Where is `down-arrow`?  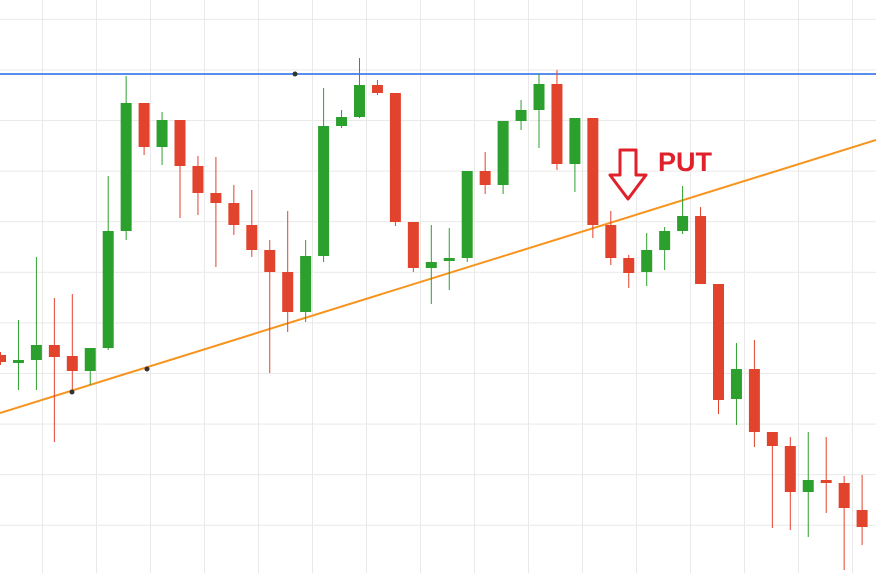 down-arrow is located at coordinates (628, 174).